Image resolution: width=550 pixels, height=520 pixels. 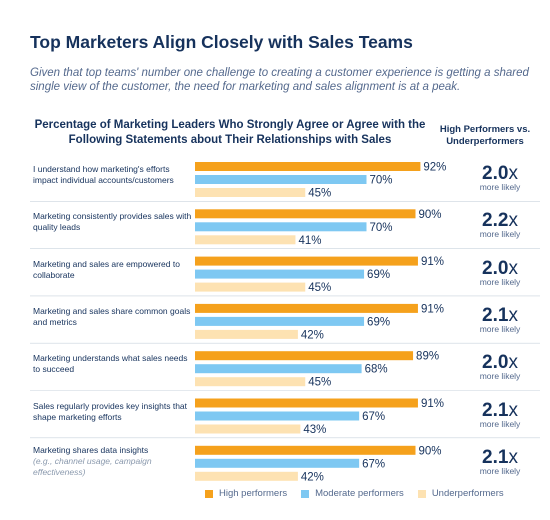 What do you see at coordinates (376, 370) in the screenshot?
I see `data-label-moderate: 68%` at bounding box center [376, 370].